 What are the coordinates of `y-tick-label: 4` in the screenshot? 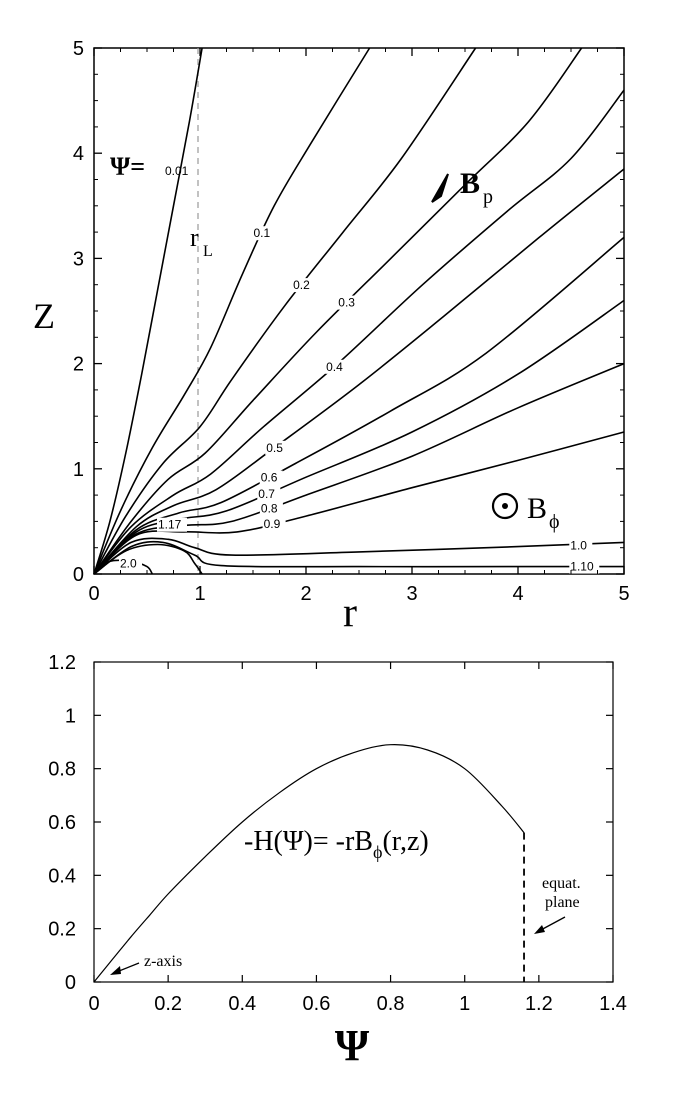 It's located at (78, 154).